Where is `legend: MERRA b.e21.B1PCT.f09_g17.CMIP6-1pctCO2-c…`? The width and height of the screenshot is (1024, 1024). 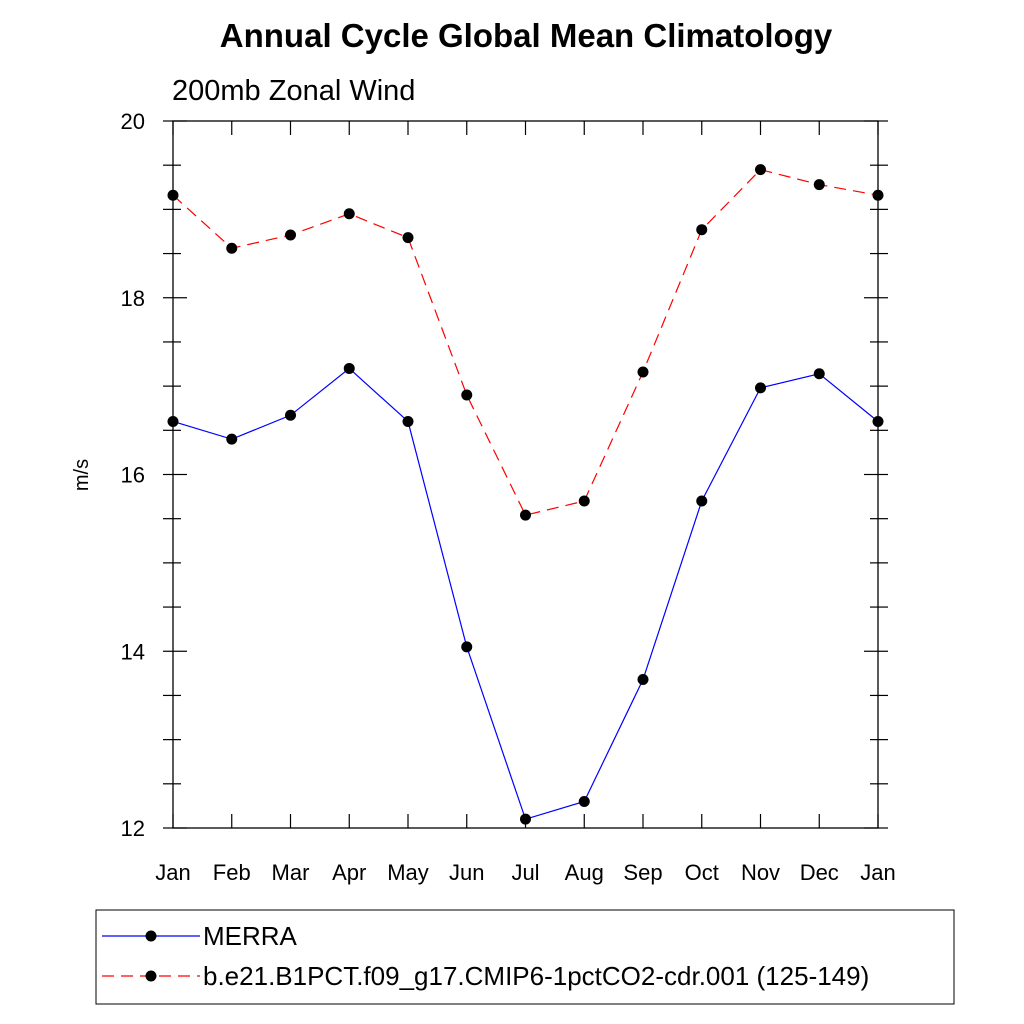
legend: MERRA b.e21.B1PCT.f09_g17.CMIP6-1pctCO2-c… is located at coordinates (485, 956).